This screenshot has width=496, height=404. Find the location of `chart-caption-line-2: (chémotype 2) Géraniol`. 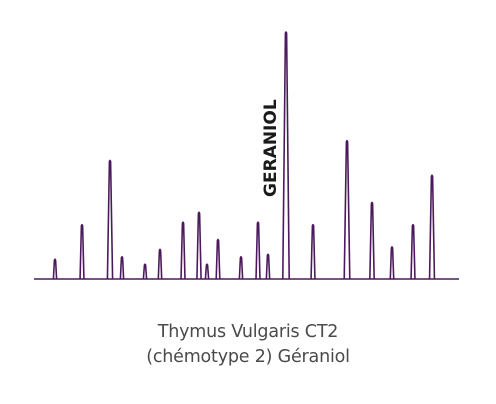

chart-caption-line-2: (chémotype 2) Géraniol is located at coordinates (248, 357).